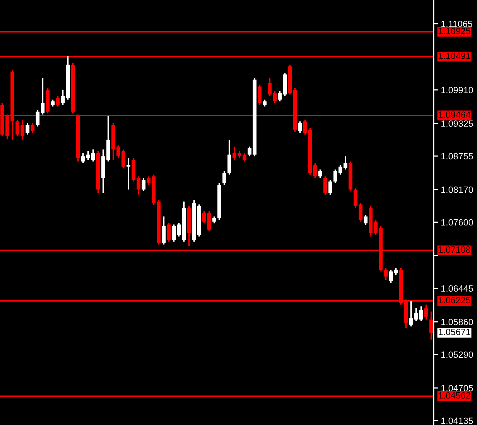 Image resolution: width=477 pixels, height=425 pixels. Describe the element at coordinates (455, 250) in the screenshot. I see `ref-line-label: 1.07108` at that location.